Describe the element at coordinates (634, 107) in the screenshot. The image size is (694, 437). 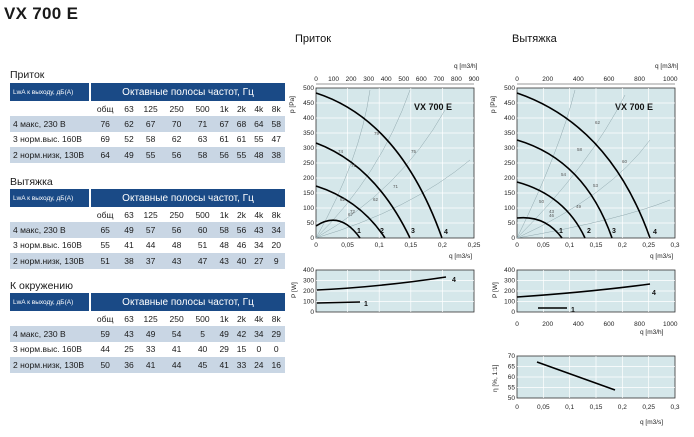
I see `model-label: VX 700 E` at that location.